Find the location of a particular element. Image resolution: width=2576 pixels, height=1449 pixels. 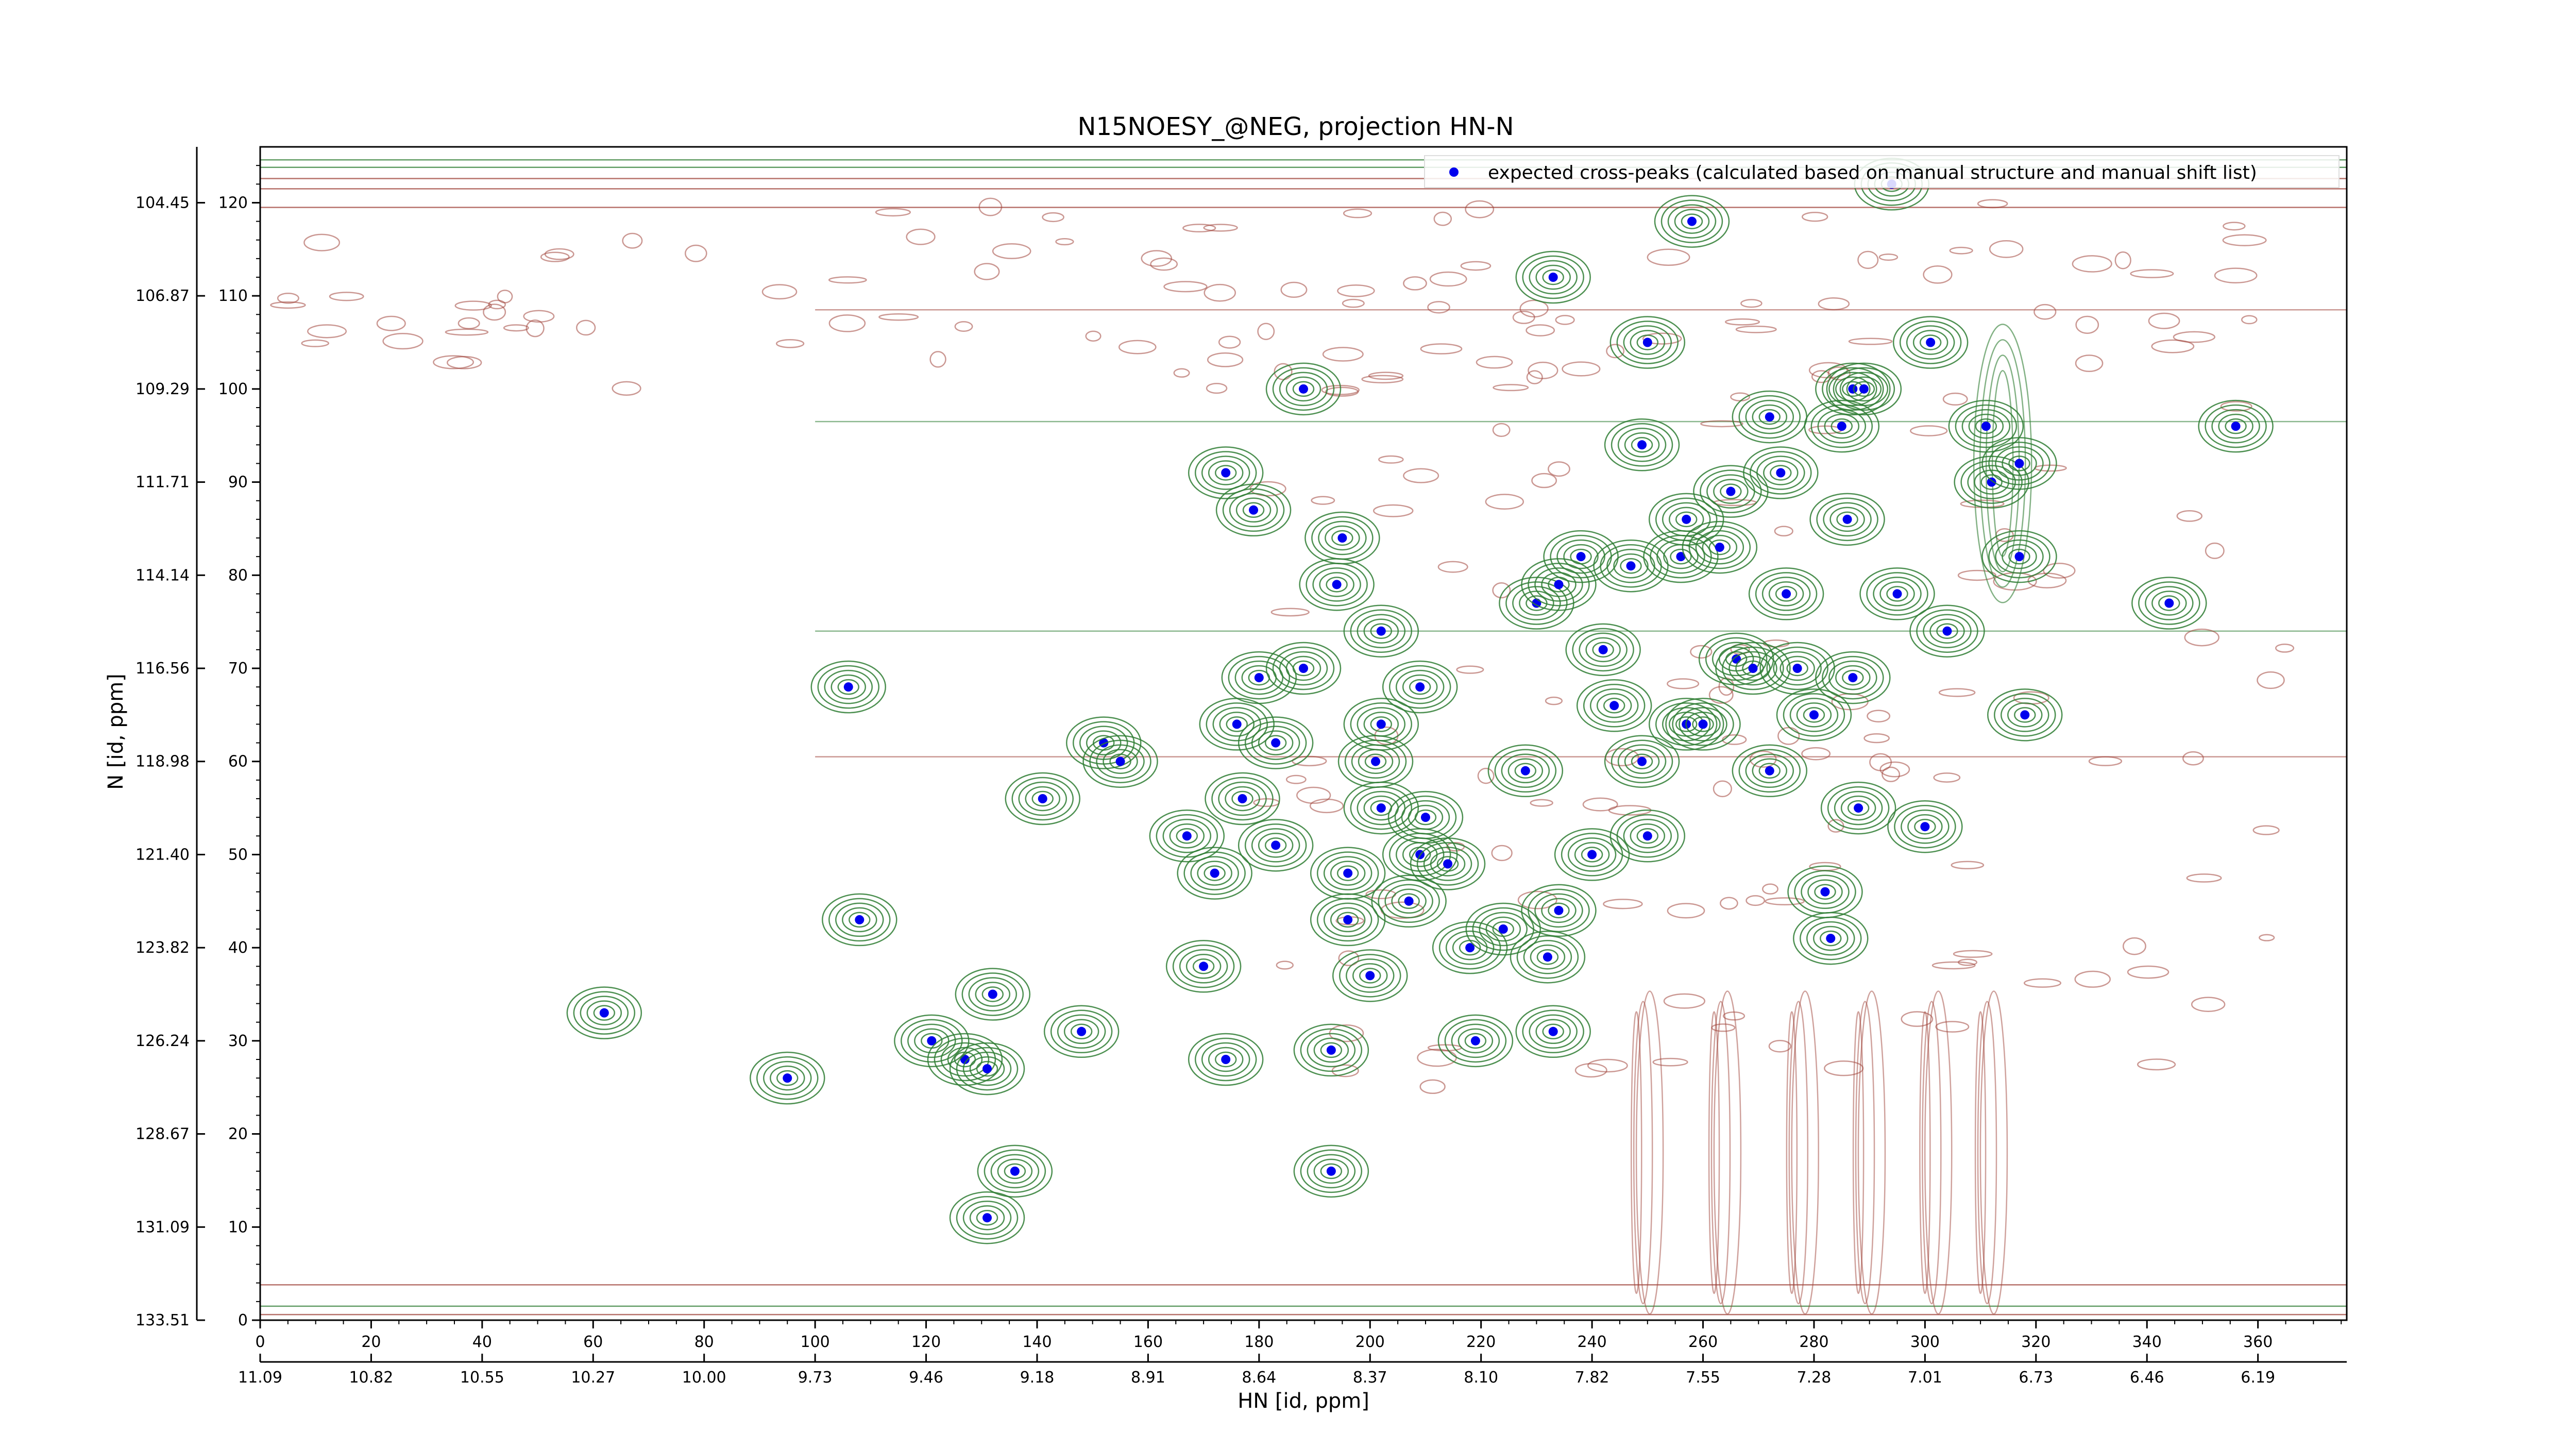

y-ppm-tick-label: 116.56 is located at coordinates (162, 669).